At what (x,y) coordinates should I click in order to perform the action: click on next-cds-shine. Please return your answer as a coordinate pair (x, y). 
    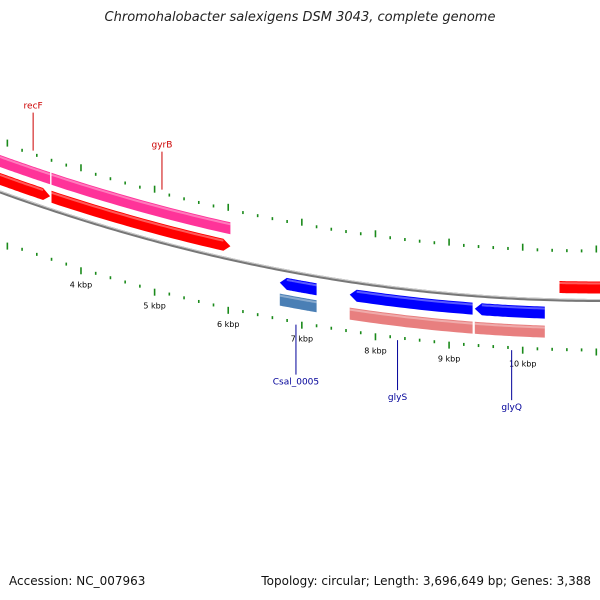
    Looking at the image, I should click on (579, 283).